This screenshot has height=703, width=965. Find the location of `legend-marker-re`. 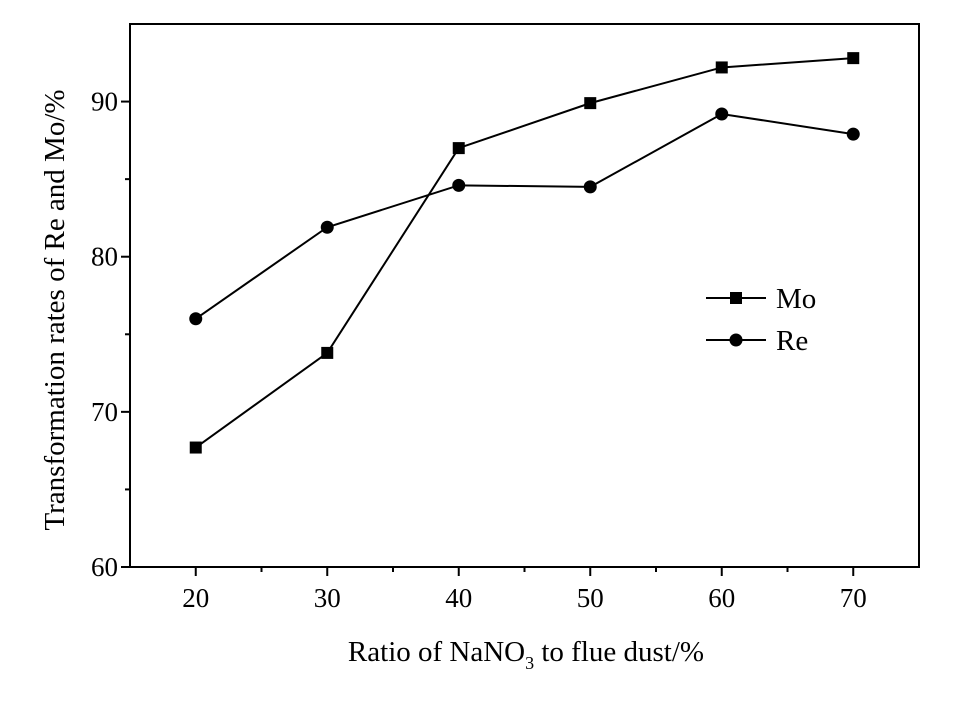

legend-marker-re is located at coordinates (736, 340).